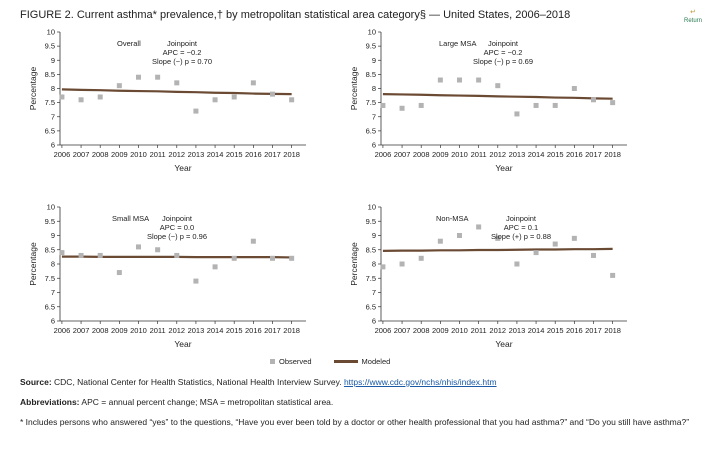 This screenshot has width=709, height=450. Describe the element at coordinates (33, 264) in the screenshot. I see `y-axis-label: Percentage` at that location.